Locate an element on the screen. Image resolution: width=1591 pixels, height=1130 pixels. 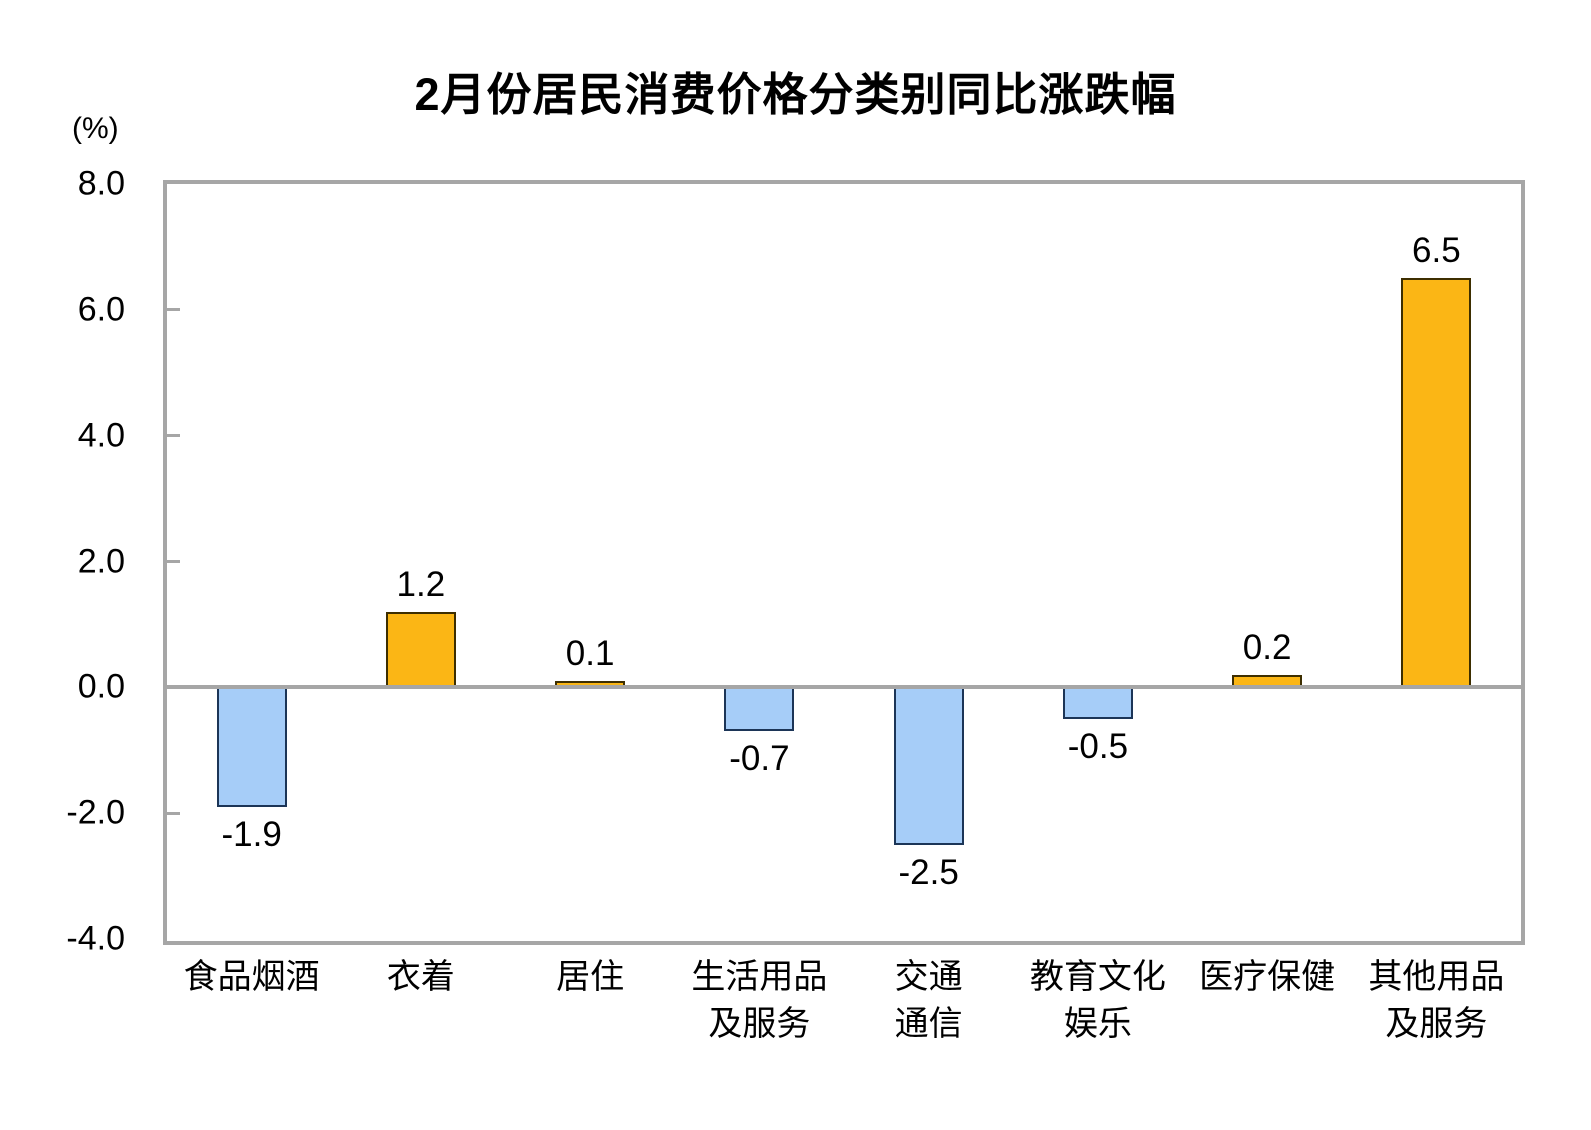
bar-value-label-transport-communication: -2.5 is located at coordinates (928, 872).